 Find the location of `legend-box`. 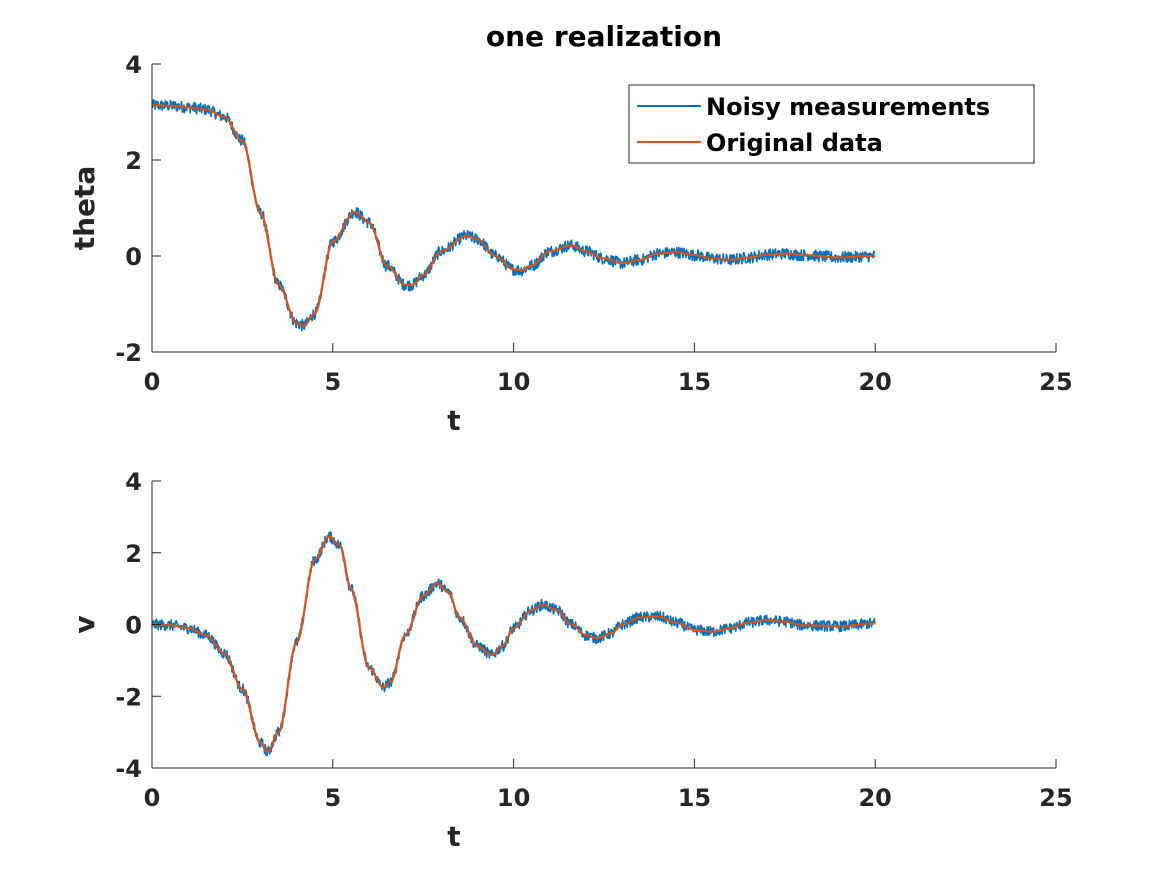

legend-box is located at coordinates (831, 124).